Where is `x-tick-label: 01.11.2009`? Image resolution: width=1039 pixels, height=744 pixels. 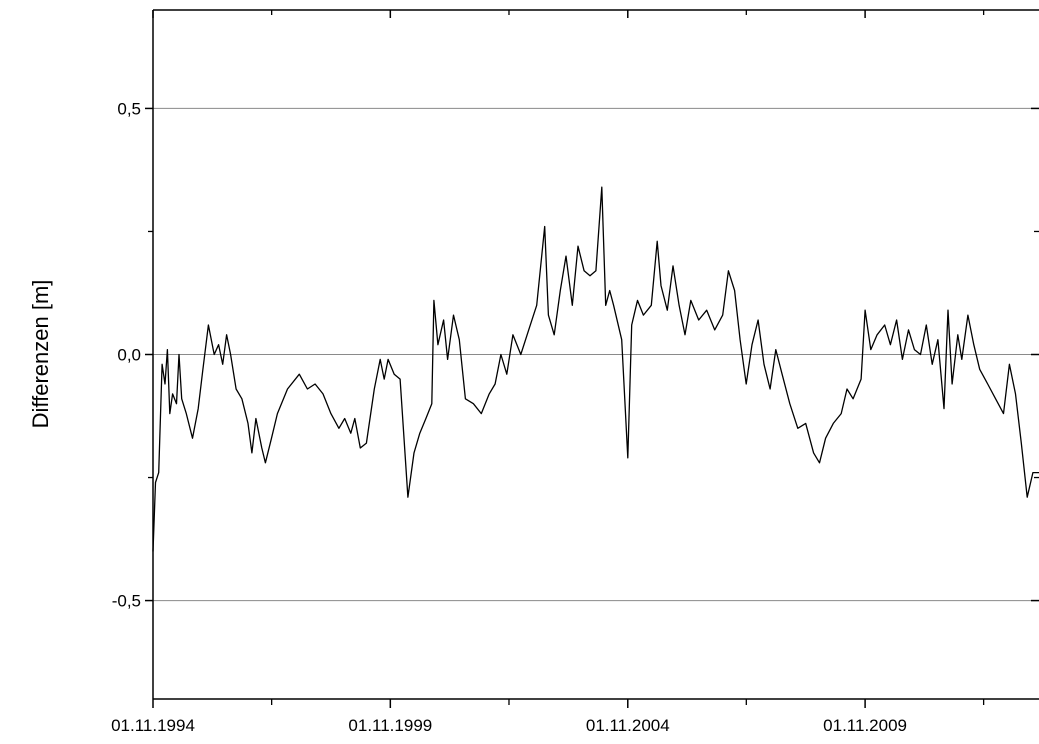 x-tick-label: 01.11.2009 is located at coordinates (865, 725).